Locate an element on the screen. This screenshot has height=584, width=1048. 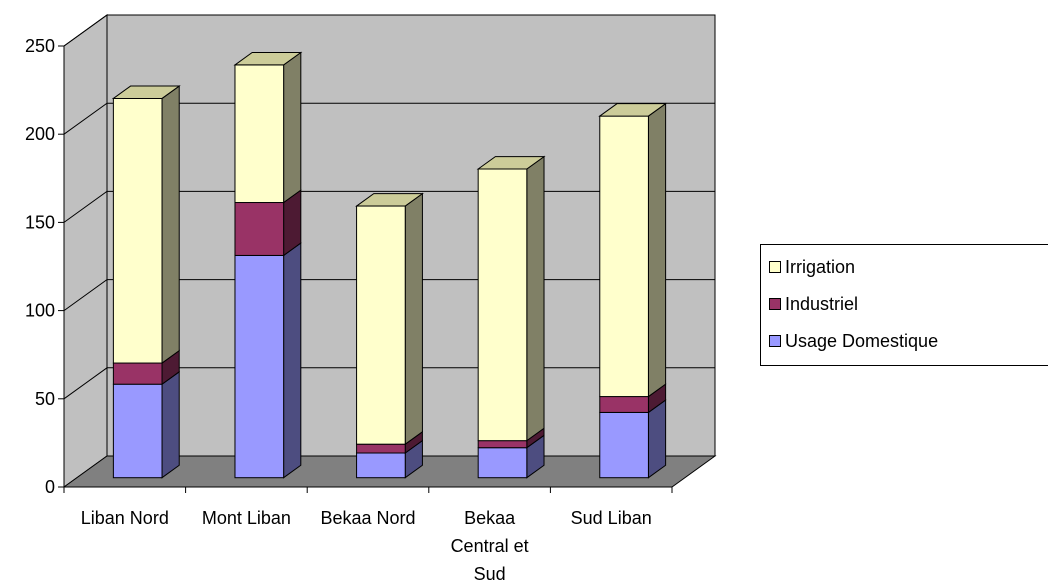
bar-side-Irrigation-Bekaa Central et Sud is located at coordinates (535, 298).